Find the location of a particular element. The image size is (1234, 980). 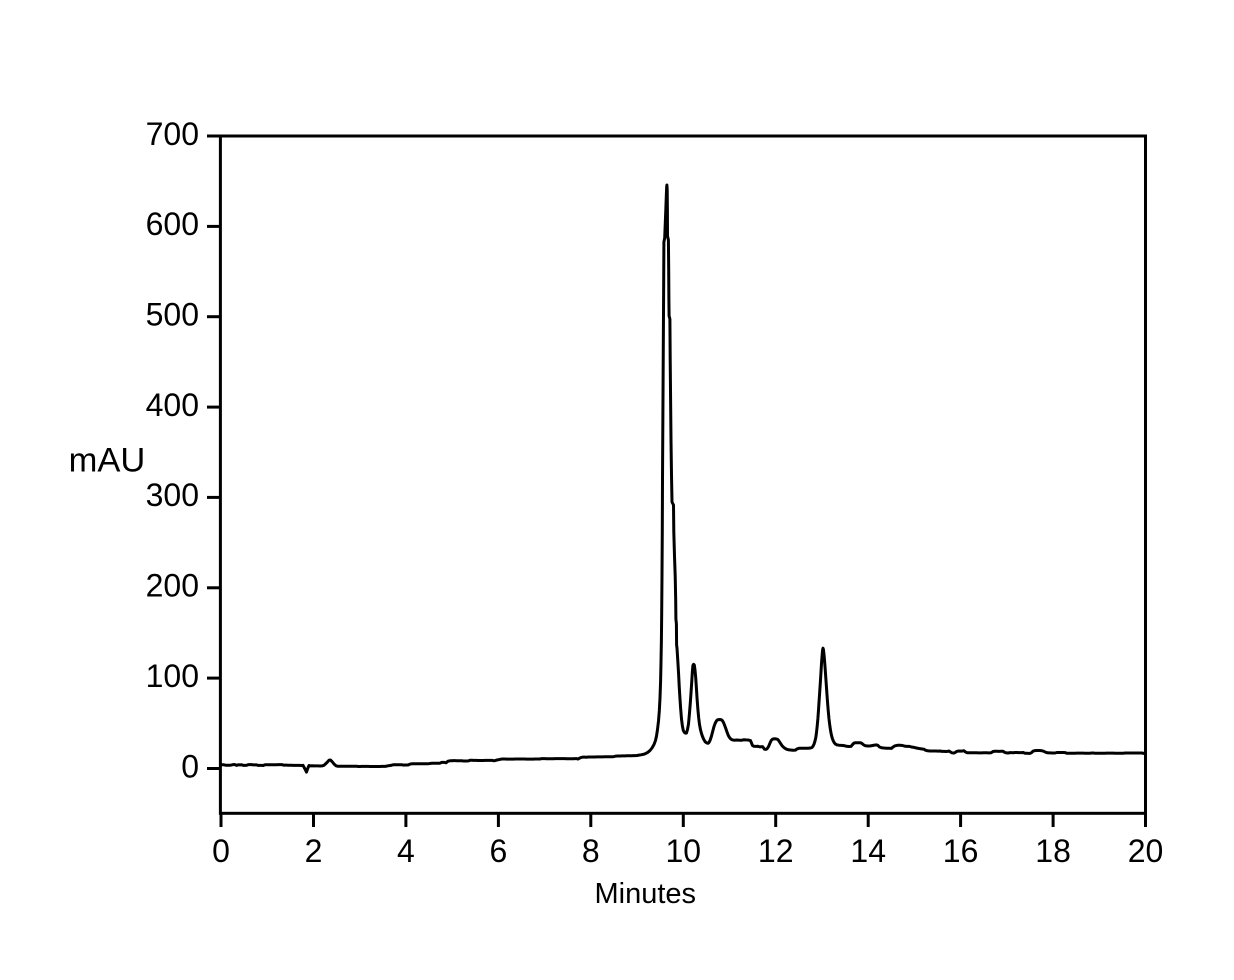

svg-text: 18 is located at coordinates (1053, 851).